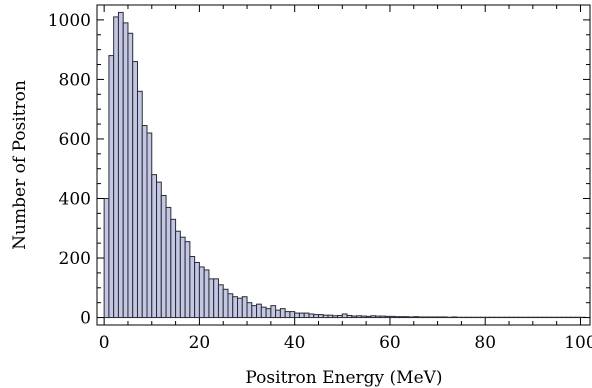  Describe the element at coordinates (295, 343) in the screenshot. I see `x-tick-label: 40` at that location.